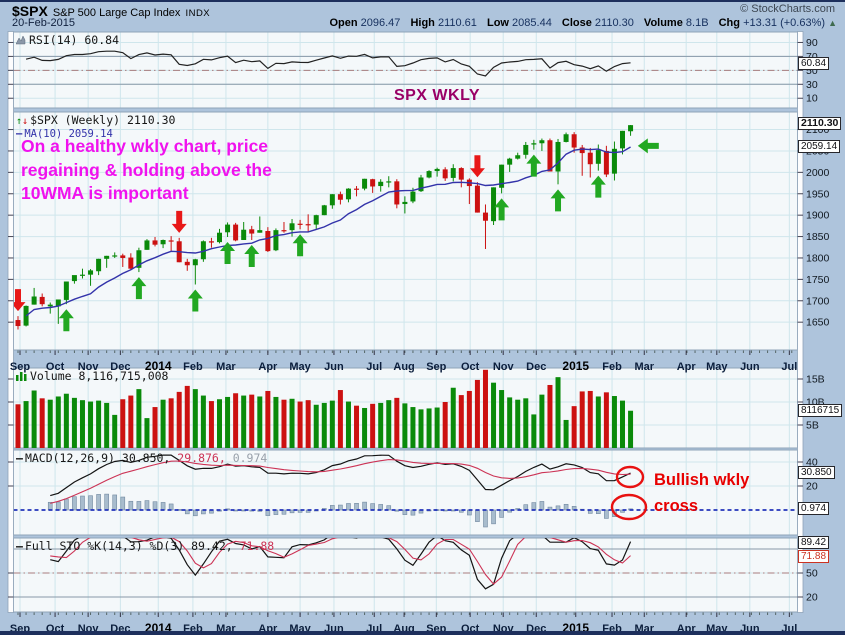  Describe the element at coordinates (201, 458) in the screenshot. I see `macd-value-2: 29.876,` at that location.